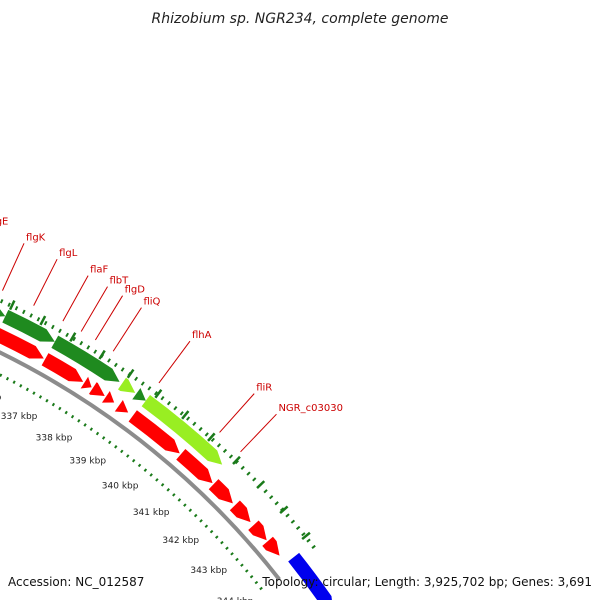 The width and height of the screenshot is (600, 600). I want to click on map-title: Rhizobium sp. NGR234, complete genome, so click(300, 19).